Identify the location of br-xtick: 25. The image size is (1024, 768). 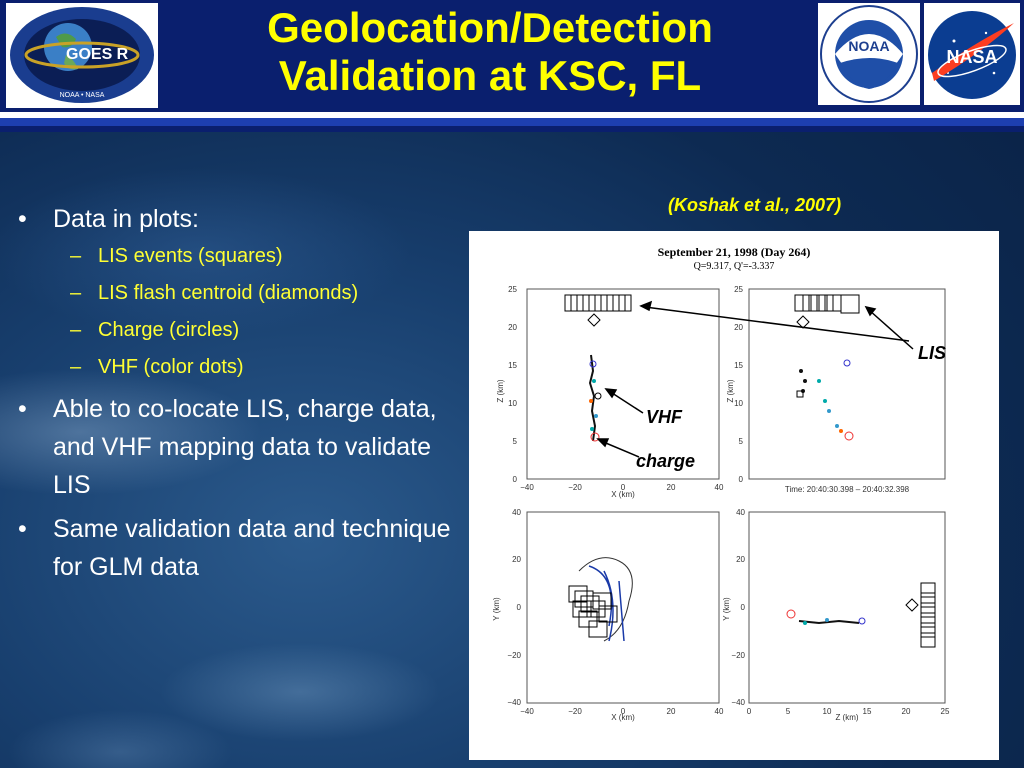
(945, 711).